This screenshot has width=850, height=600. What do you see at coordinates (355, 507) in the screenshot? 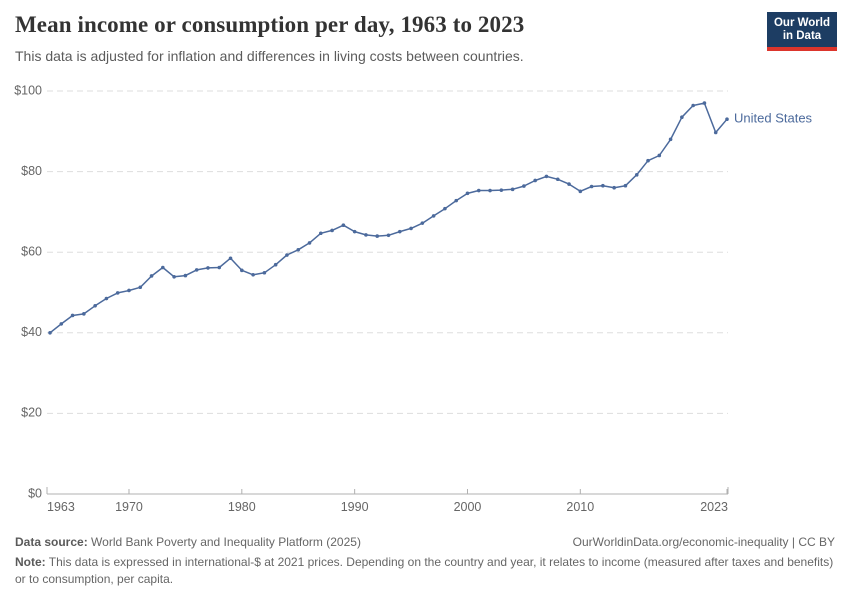
I see `x-tick-label: 1990` at bounding box center [355, 507].